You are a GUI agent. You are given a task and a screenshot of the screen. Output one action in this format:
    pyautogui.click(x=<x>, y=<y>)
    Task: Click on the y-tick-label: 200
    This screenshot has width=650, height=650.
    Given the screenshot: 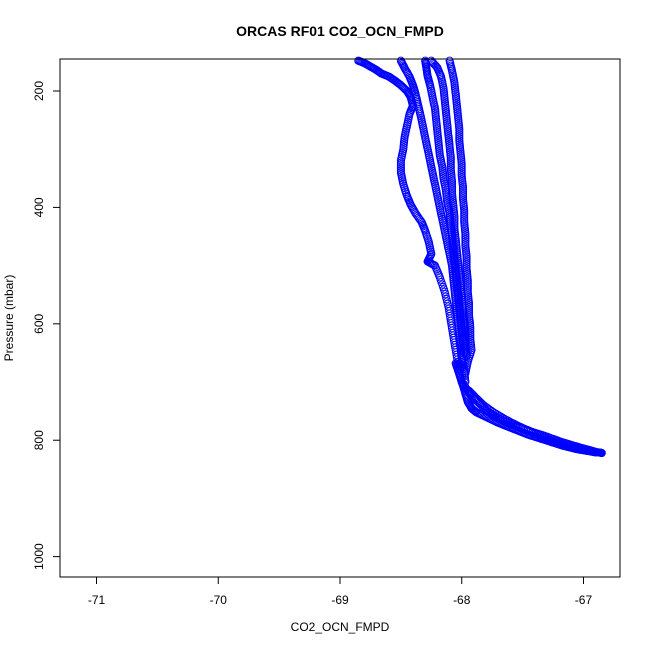 What is the action you would take?
    pyautogui.click(x=39, y=91)
    